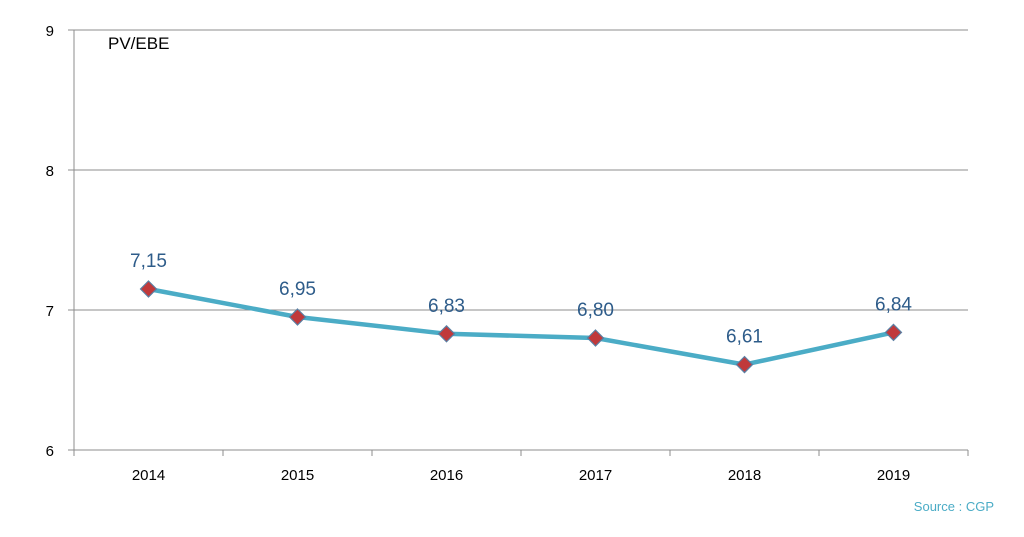  What do you see at coordinates (148, 475) in the screenshot?
I see `x-tick-label: 2014` at bounding box center [148, 475].